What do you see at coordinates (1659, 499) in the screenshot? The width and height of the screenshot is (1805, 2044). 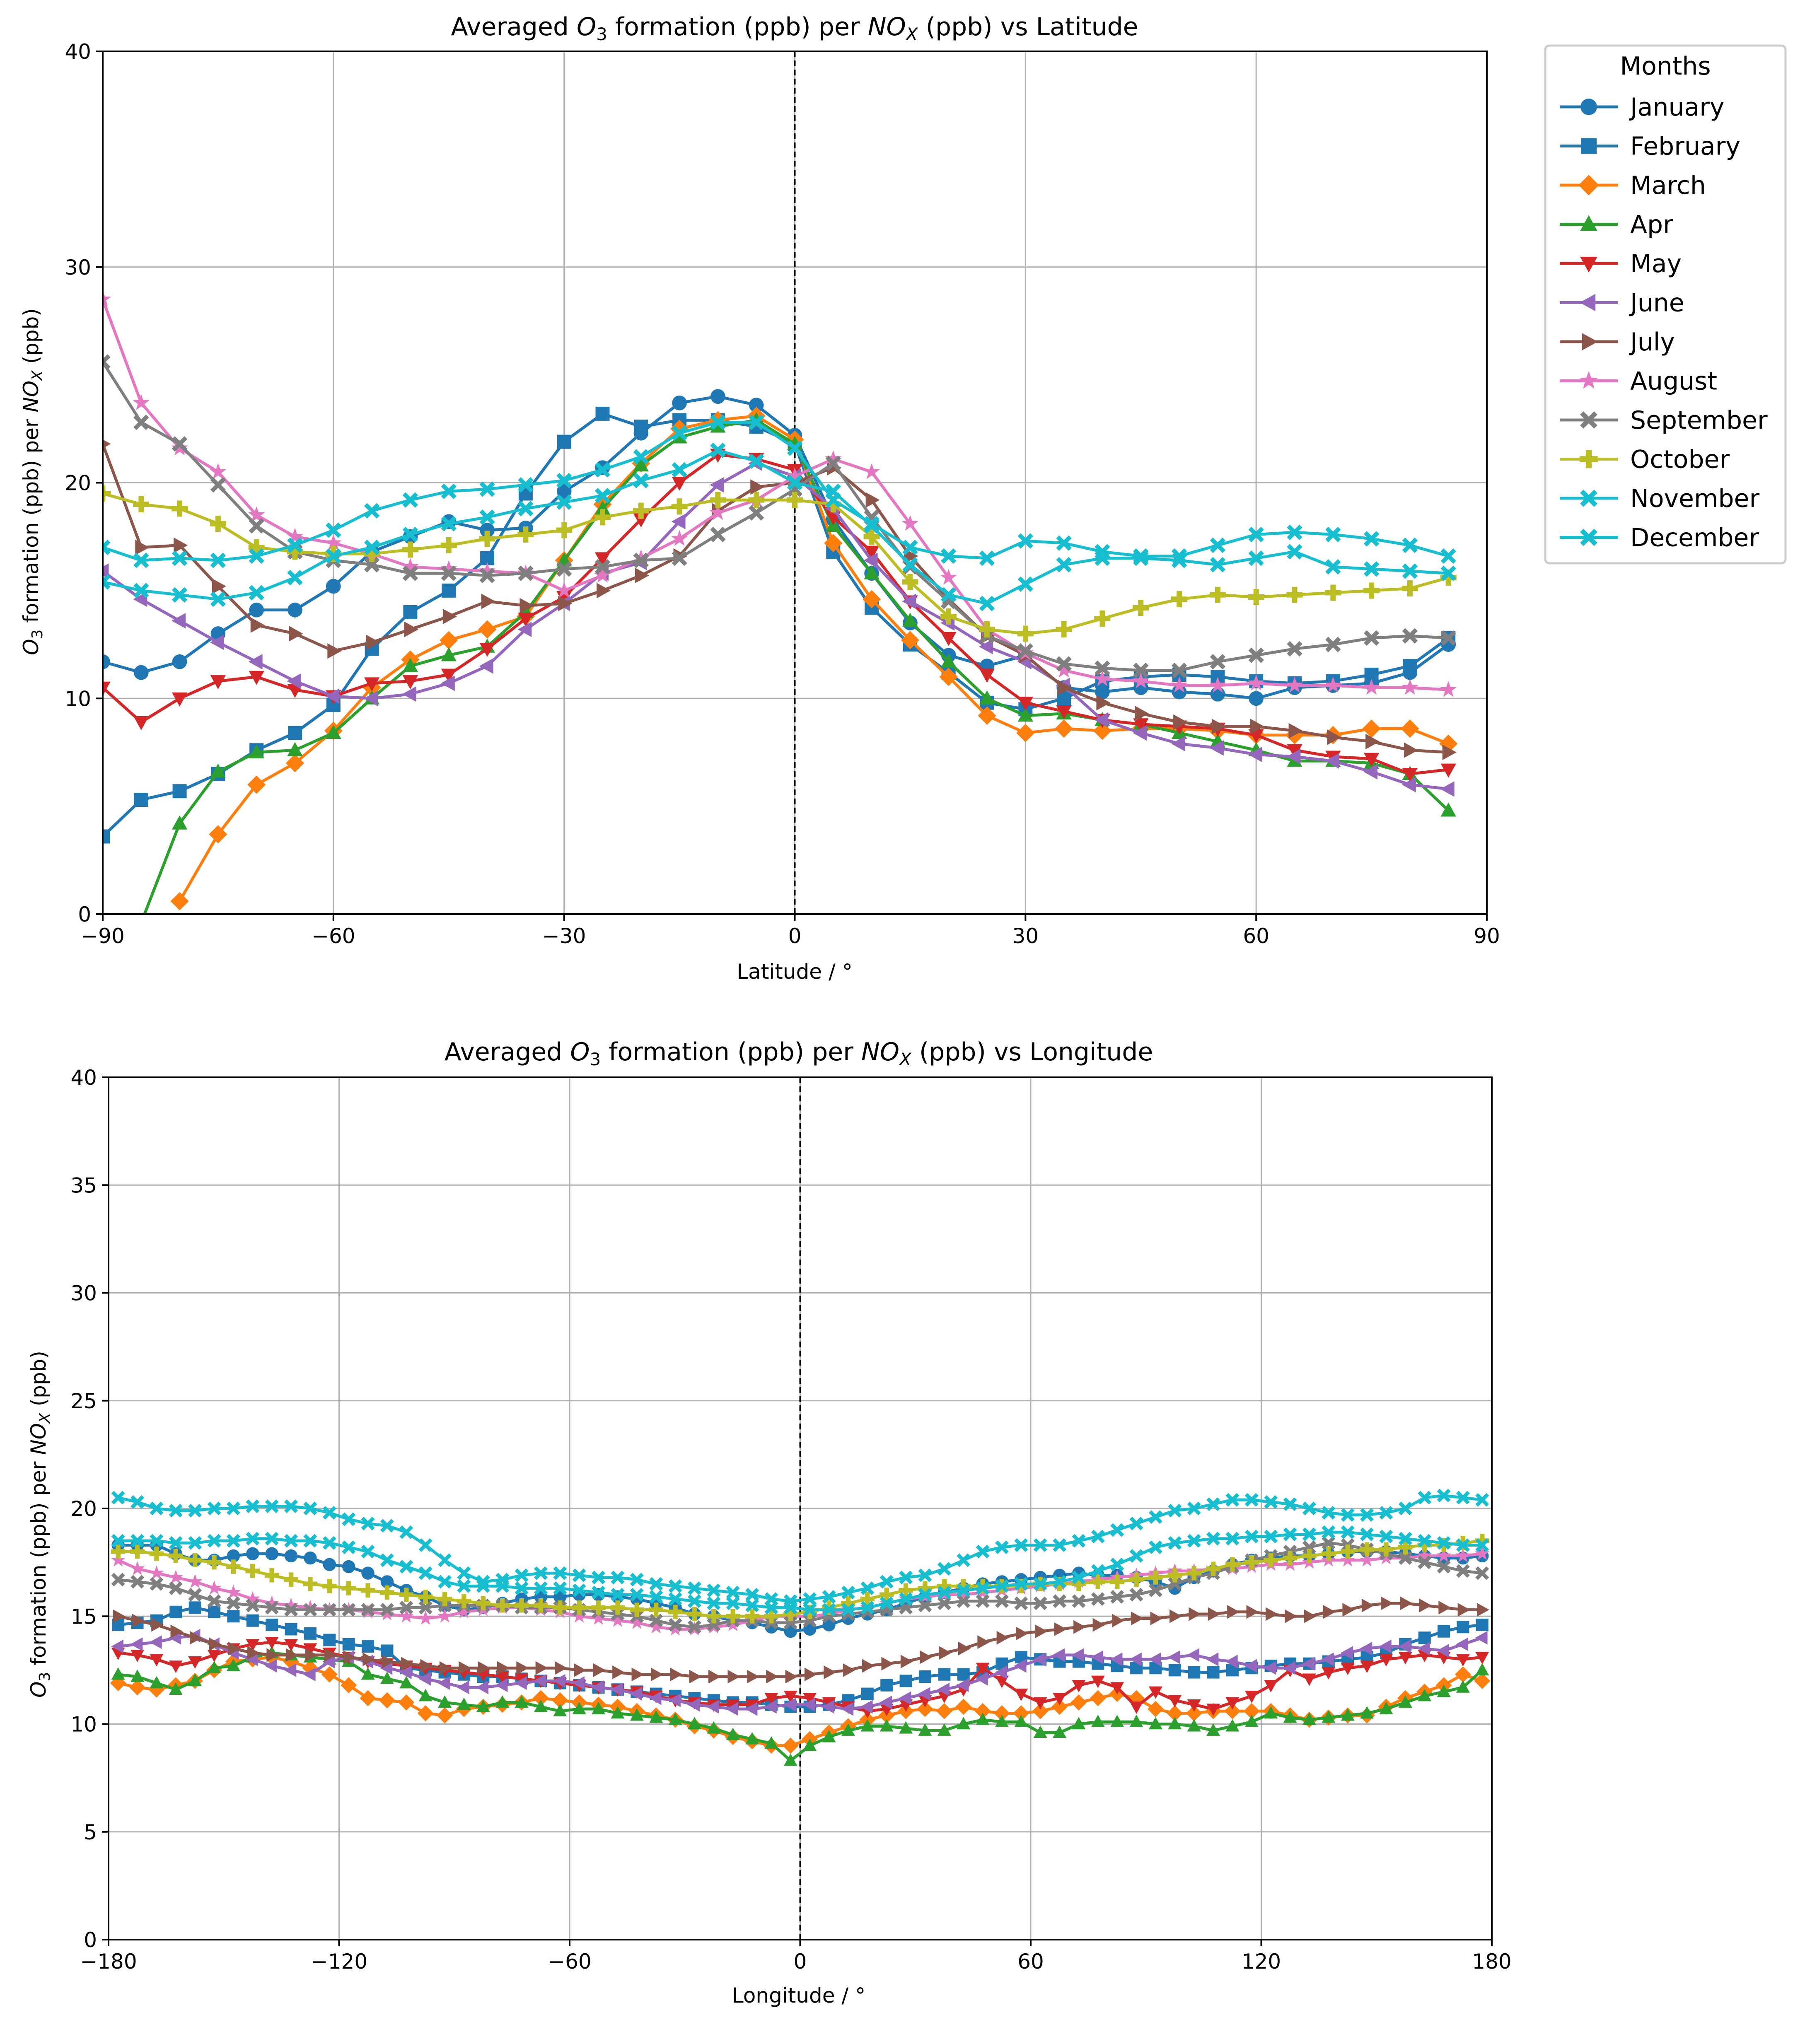 I see `legend-item-november: November` at bounding box center [1659, 499].